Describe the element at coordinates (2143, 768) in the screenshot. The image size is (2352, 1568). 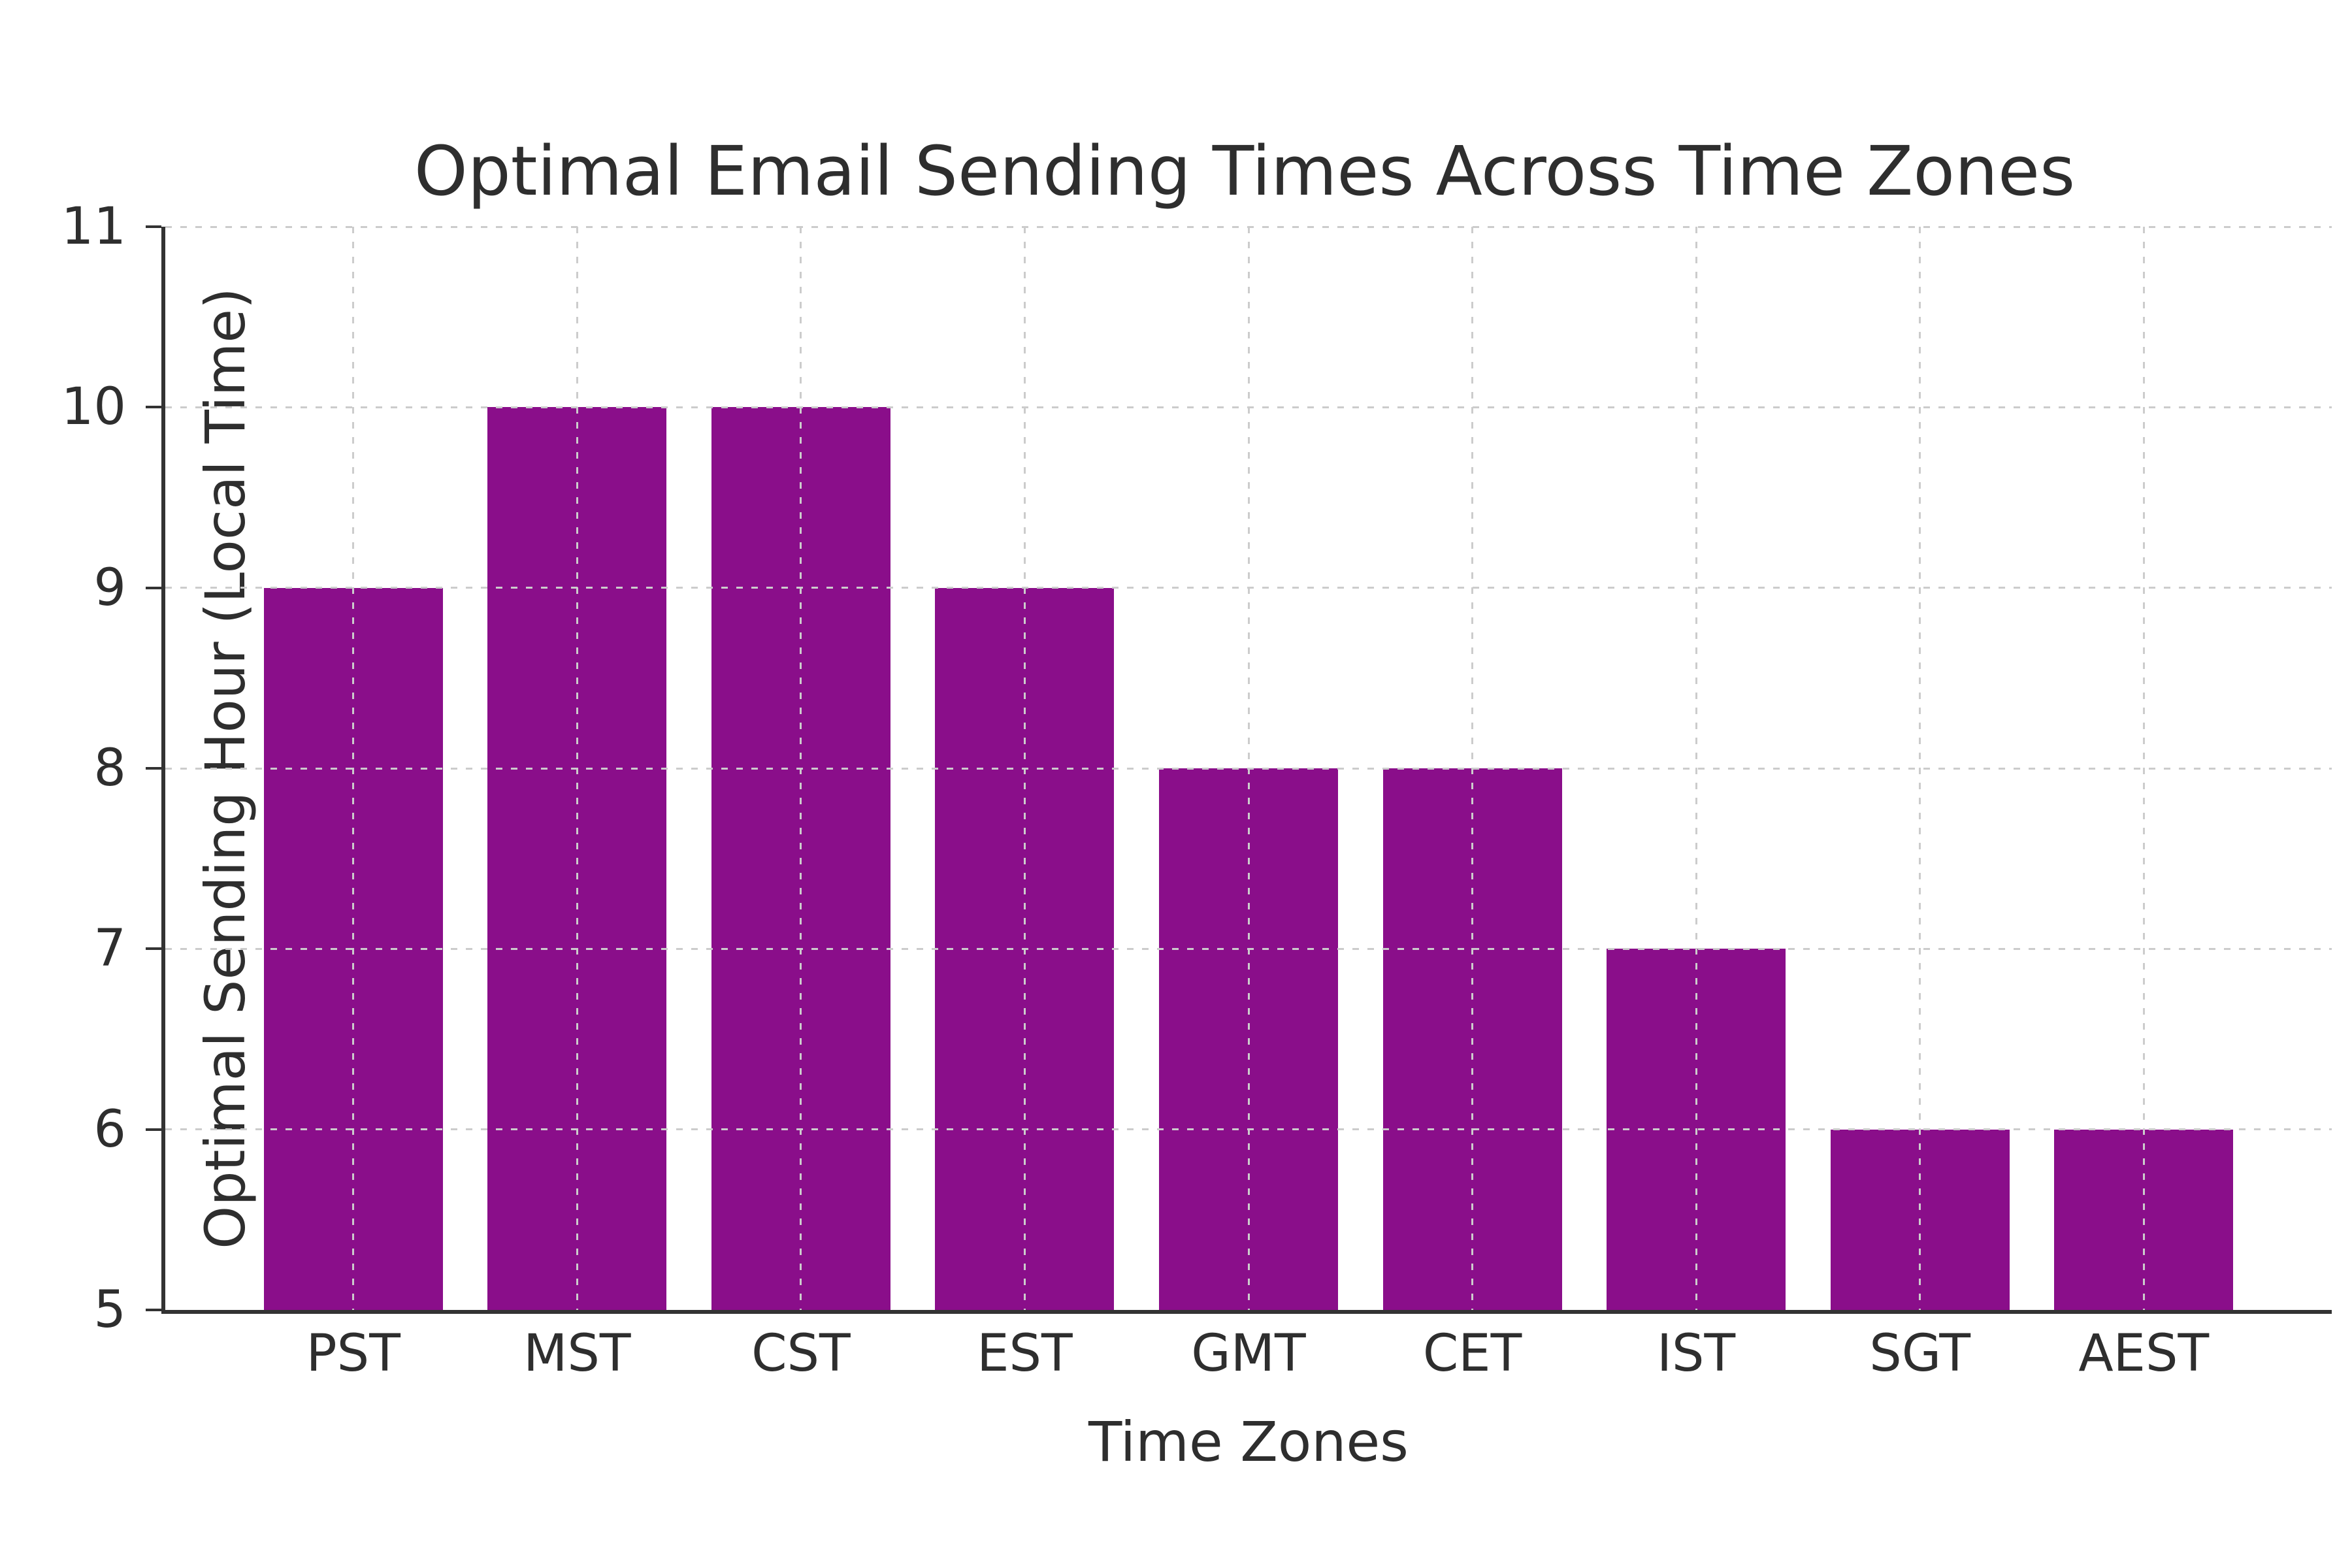
I see `v-gridline-aest` at that location.